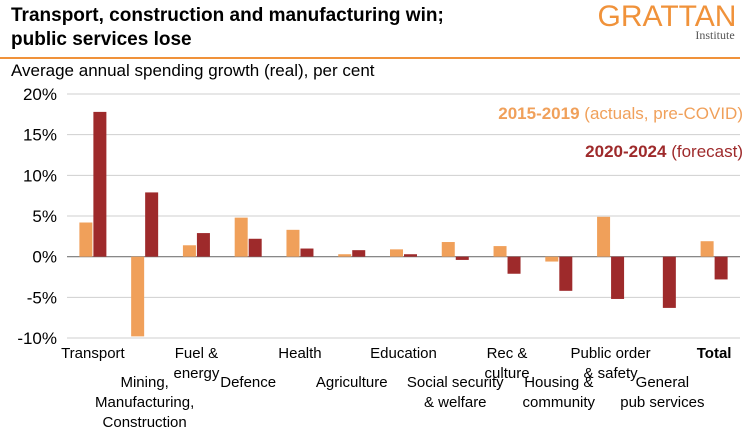  Describe the element at coordinates (44, 216) in the screenshot. I see `y-tick-label: 5%` at that location.